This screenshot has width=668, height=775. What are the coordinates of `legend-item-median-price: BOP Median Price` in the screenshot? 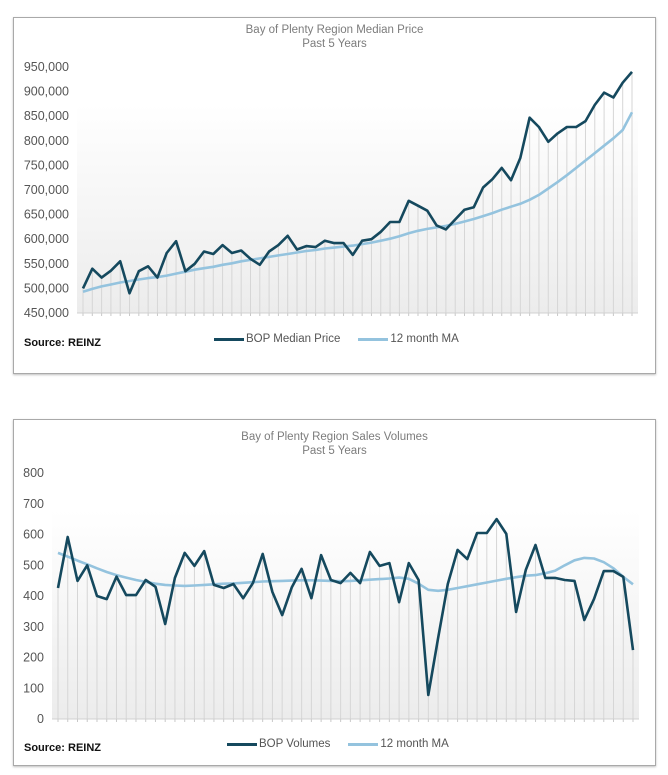 It's located at (277, 339).